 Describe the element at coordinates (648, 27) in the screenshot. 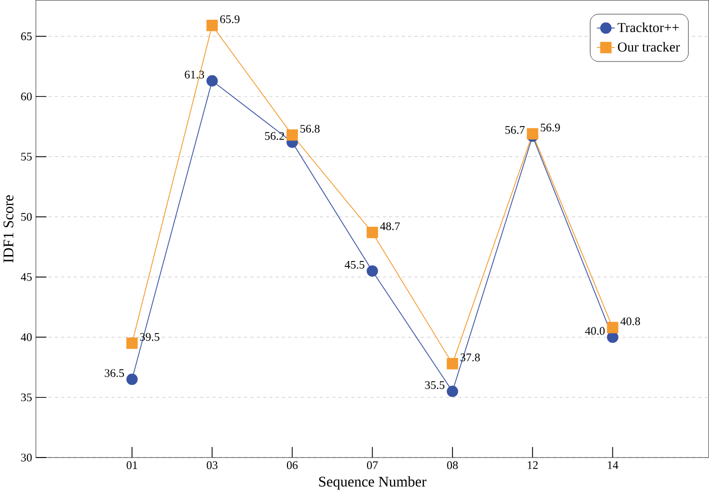

I see `legend-label: Tracktor++` at that location.